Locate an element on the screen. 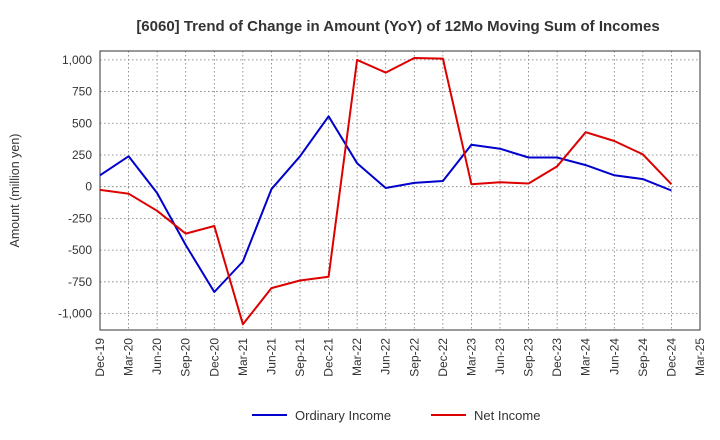 The width and height of the screenshot is (720, 440). x-tick-label: Mar-20 is located at coordinates (129, 357).